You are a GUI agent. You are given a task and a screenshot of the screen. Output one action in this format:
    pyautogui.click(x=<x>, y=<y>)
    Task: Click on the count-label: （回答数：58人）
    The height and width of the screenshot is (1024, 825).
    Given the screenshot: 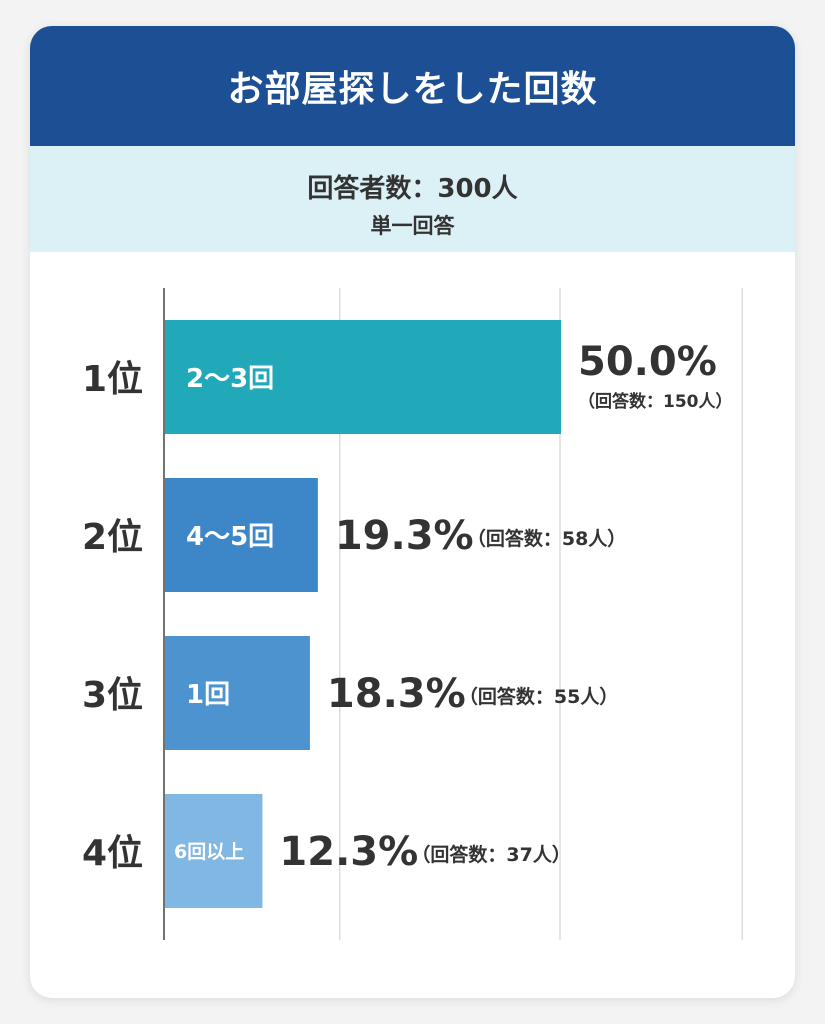 What is the action you would take?
    pyautogui.click(x=546, y=538)
    